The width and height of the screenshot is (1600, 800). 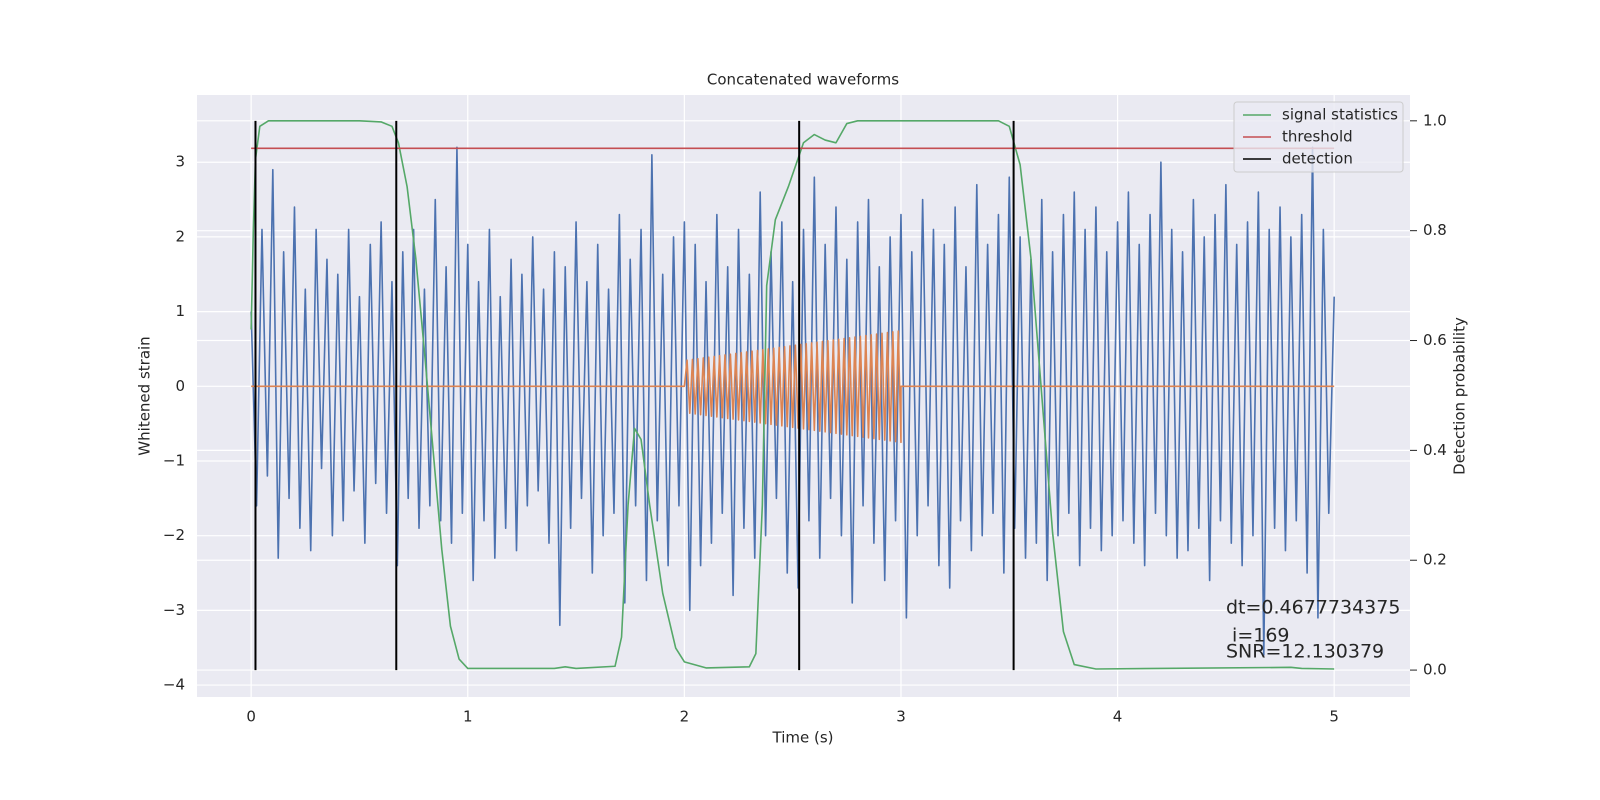 What do you see at coordinates (803, 80) in the screenshot?
I see `chart-title: Concatenated waveforms` at bounding box center [803, 80].